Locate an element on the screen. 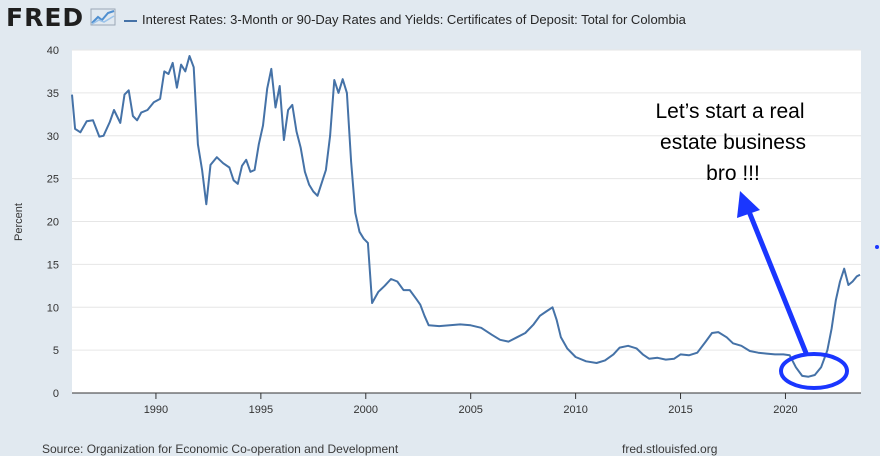 The image size is (880, 456). x-axis-ticks: 1990 1995 2000 2005 2010 2015 2020 is located at coordinates (471, 404).